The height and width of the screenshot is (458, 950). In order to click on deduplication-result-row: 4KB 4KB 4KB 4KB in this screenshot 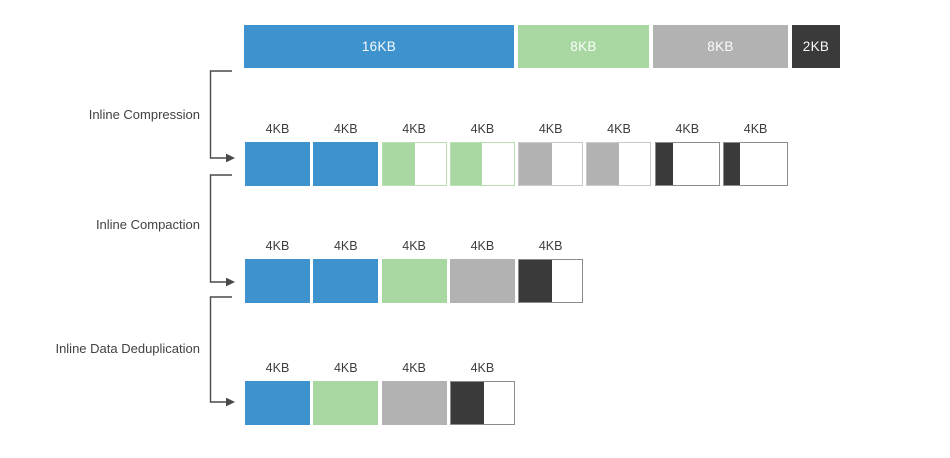, I will do `click(380, 392)`.